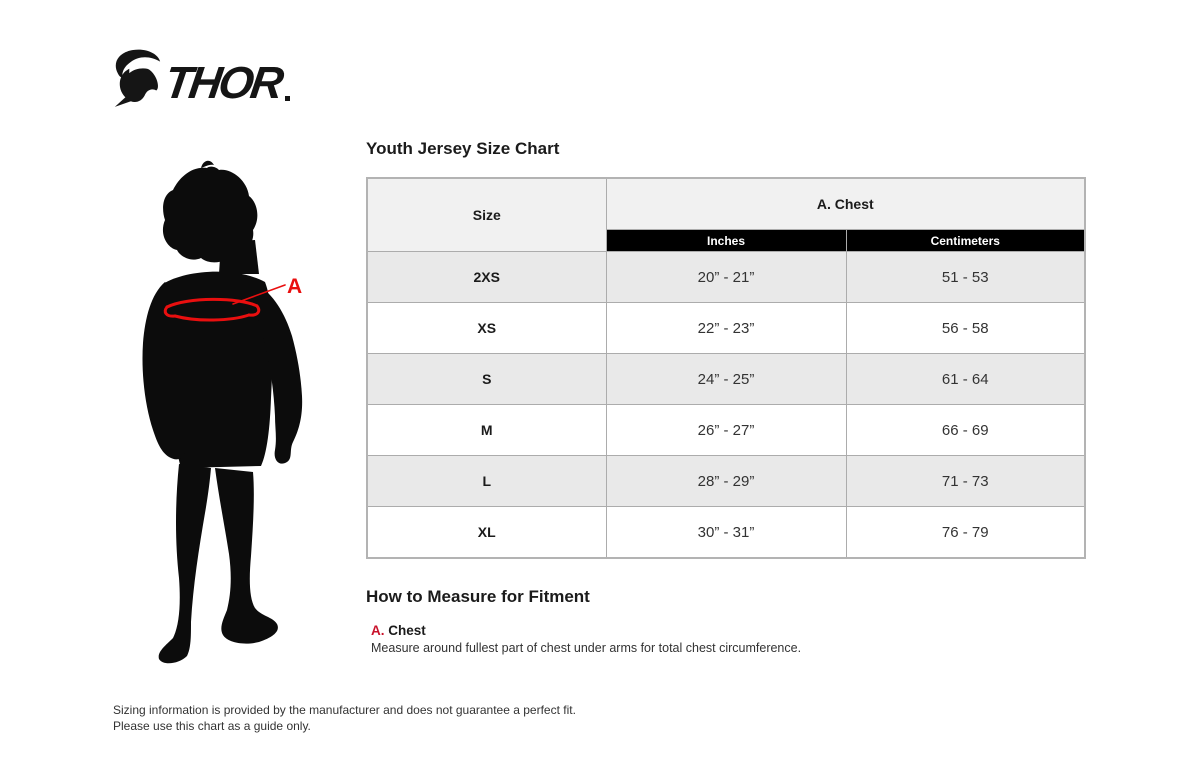 The width and height of the screenshot is (1200, 780). What do you see at coordinates (965, 481) in the screenshot?
I see `cell-centimeters: 71 - 73` at bounding box center [965, 481].